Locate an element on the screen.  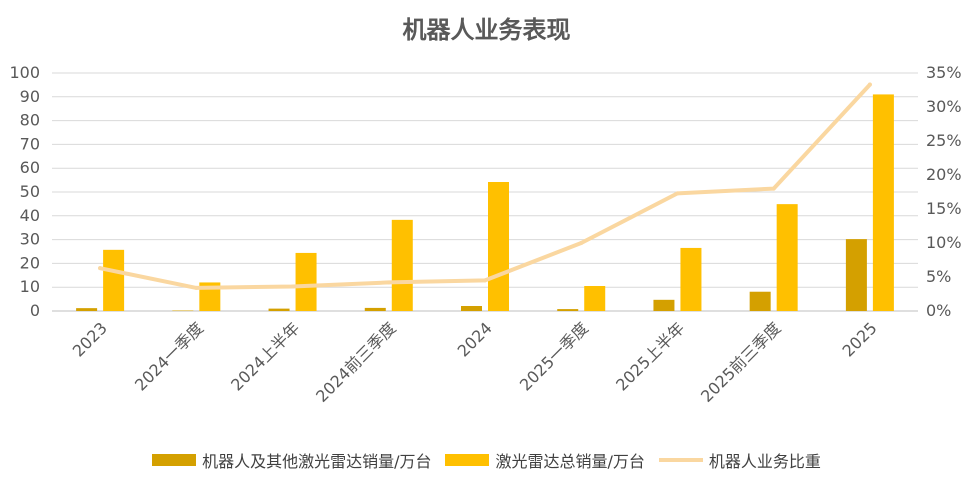
y-left-tick-label: 90 is located at coordinates (30, 96).